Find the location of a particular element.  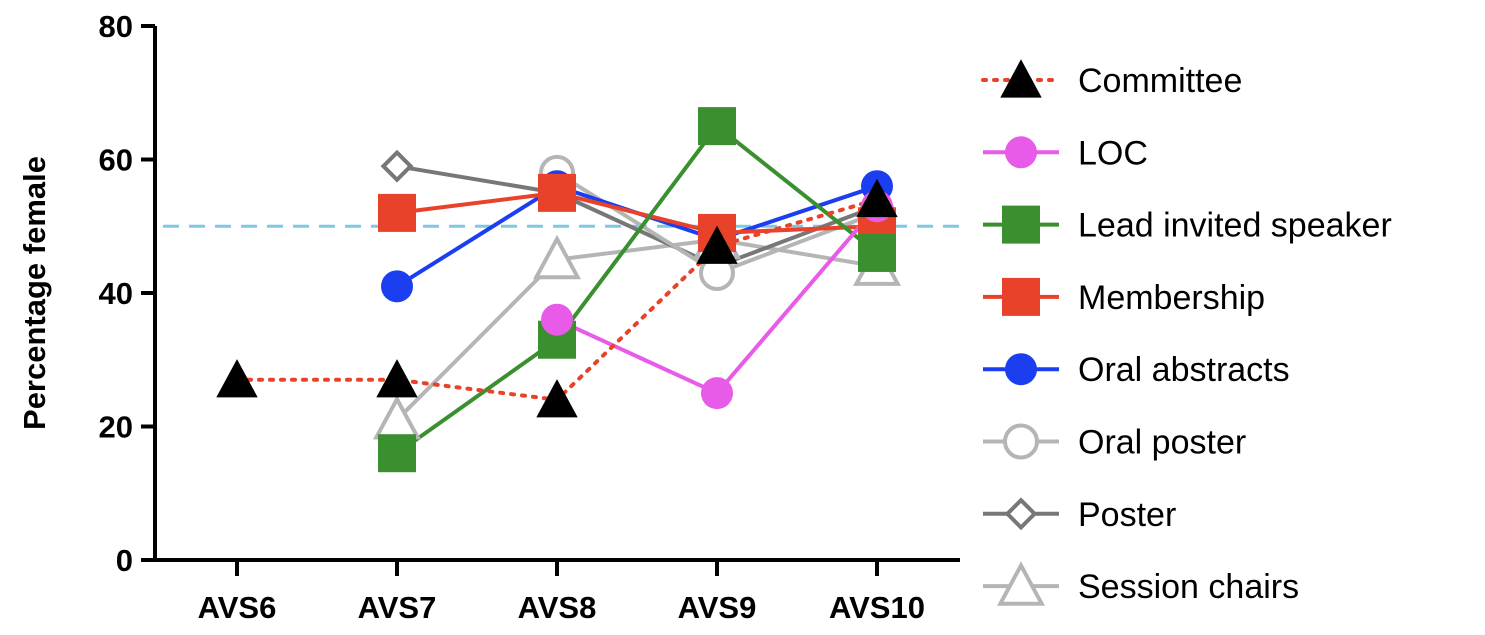

data-point-oral-abstracts is located at coordinates (397, 286).